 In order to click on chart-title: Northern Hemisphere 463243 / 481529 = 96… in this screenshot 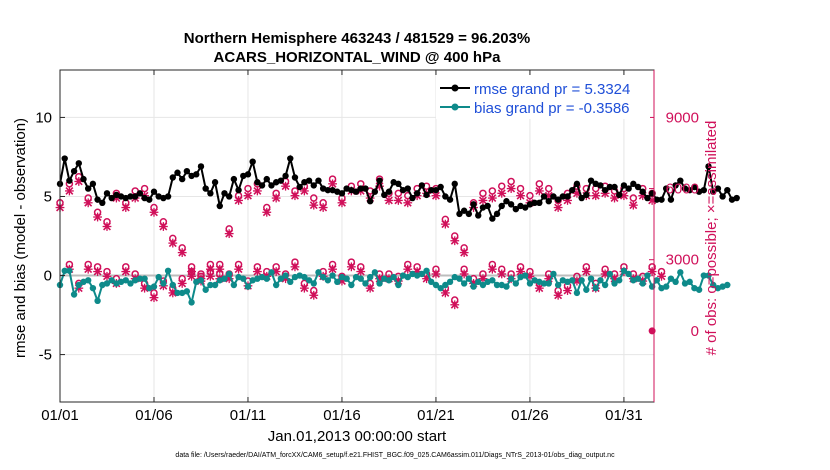, I will do `click(357, 38)`.